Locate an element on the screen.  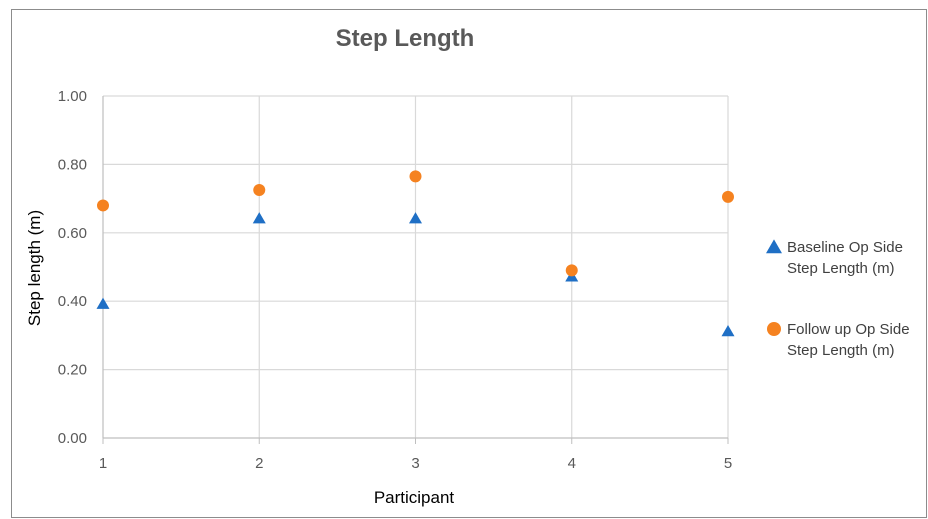
y-tick-label: 0.40 is located at coordinates (72, 301).